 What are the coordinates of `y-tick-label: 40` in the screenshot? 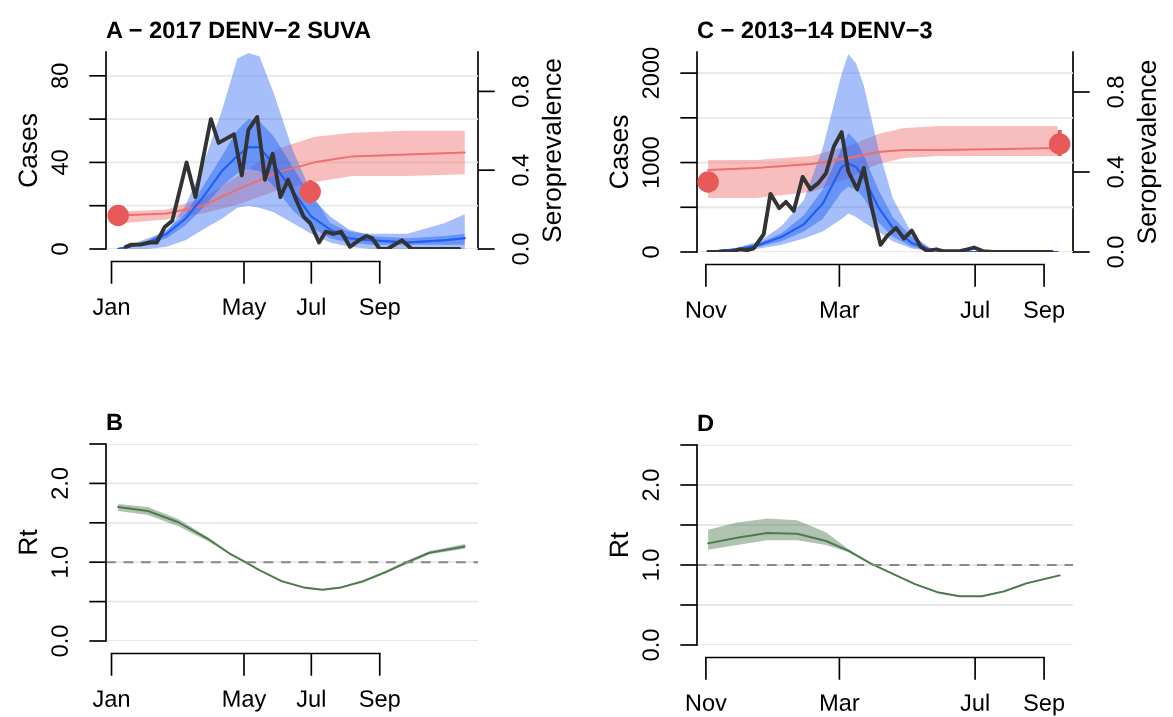 It's located at (59, 162).